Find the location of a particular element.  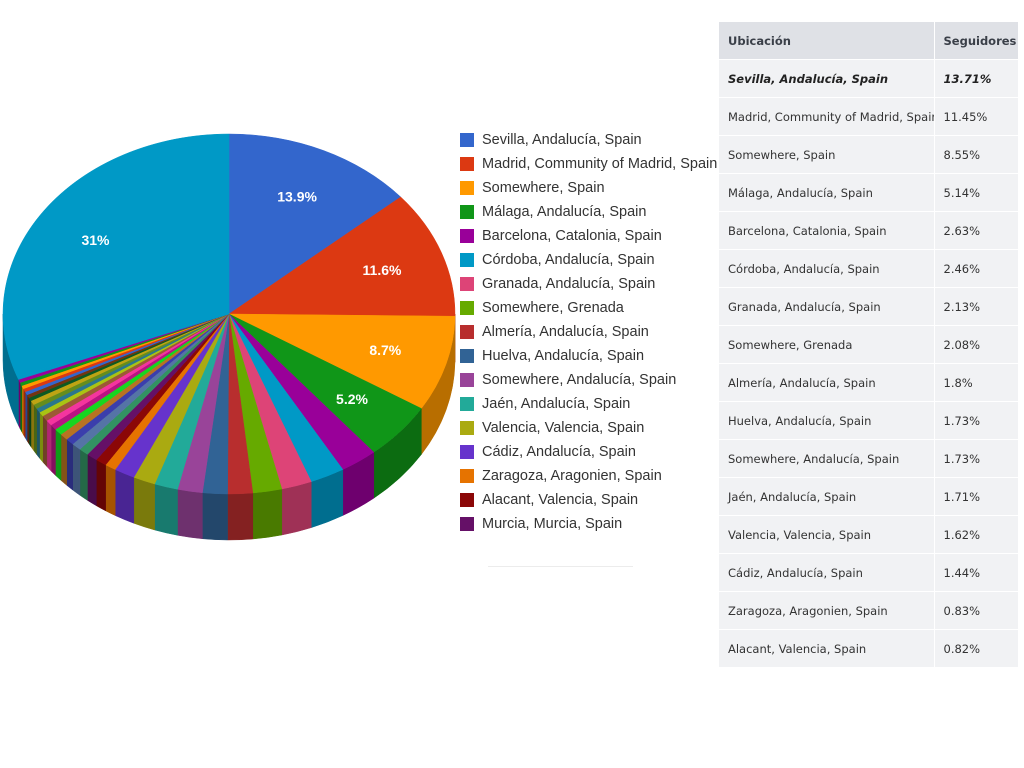

legend-item: Somewhere, Andalucía, Spain is located at coordinates (588, 380).